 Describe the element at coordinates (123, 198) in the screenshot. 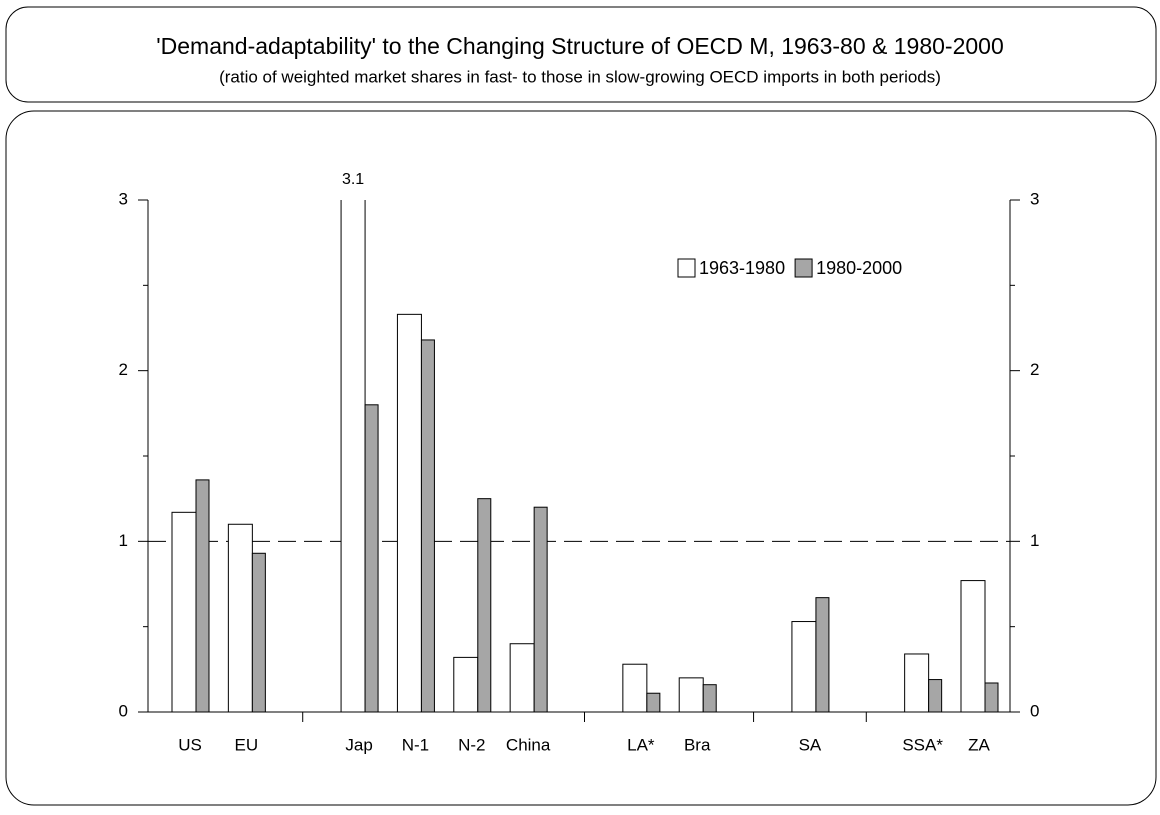

I see `y-tick-label: 3` at that location.